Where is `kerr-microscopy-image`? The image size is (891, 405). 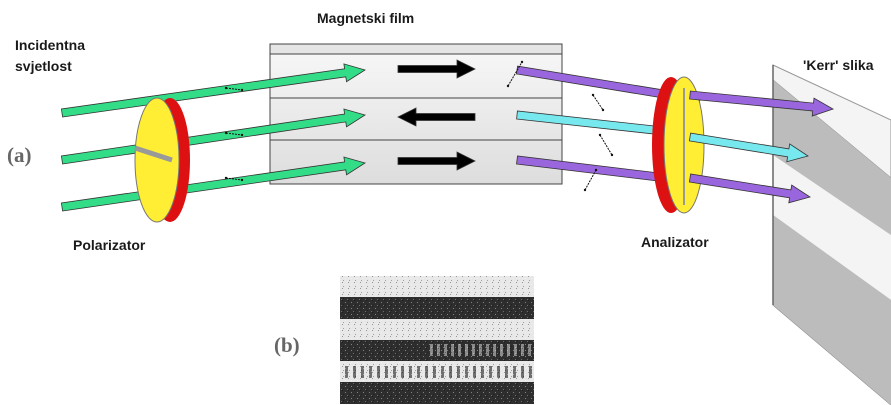 kerr-microscopy-image is located at coordinates (437, 340).